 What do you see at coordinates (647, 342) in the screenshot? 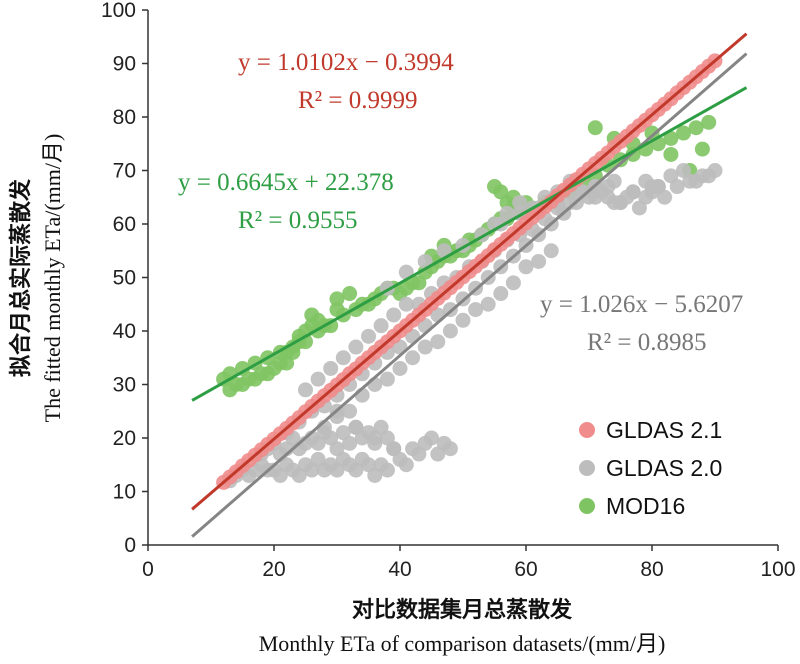
I see `gldas20-r2: R² = 0.8985` at bounding box center [647, 342].